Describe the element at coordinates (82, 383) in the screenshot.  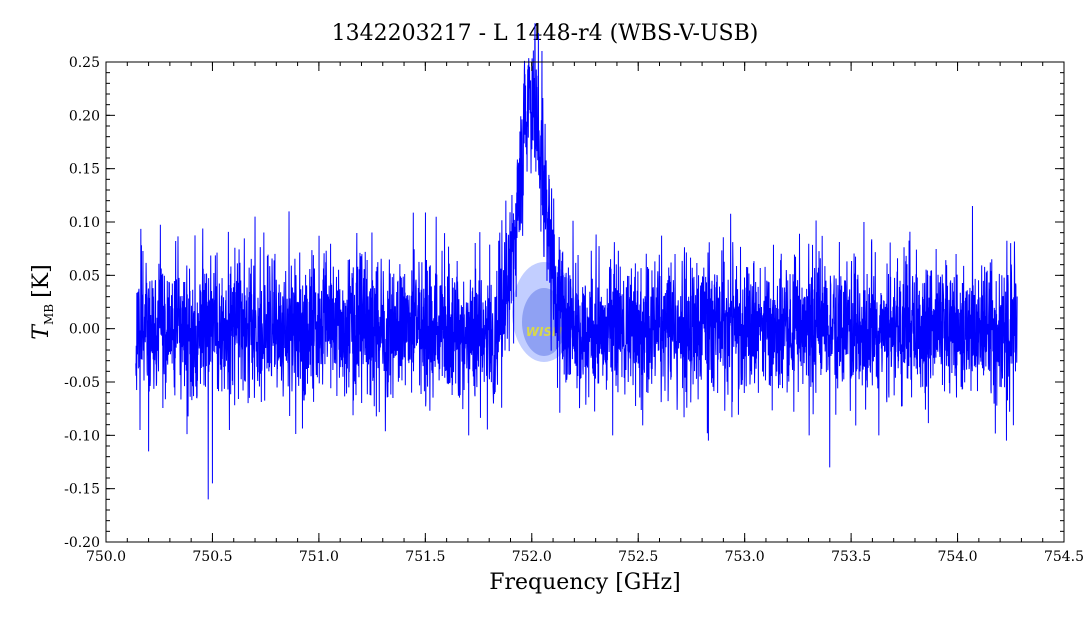
I see `y-tick-label: -0.05` at that location.